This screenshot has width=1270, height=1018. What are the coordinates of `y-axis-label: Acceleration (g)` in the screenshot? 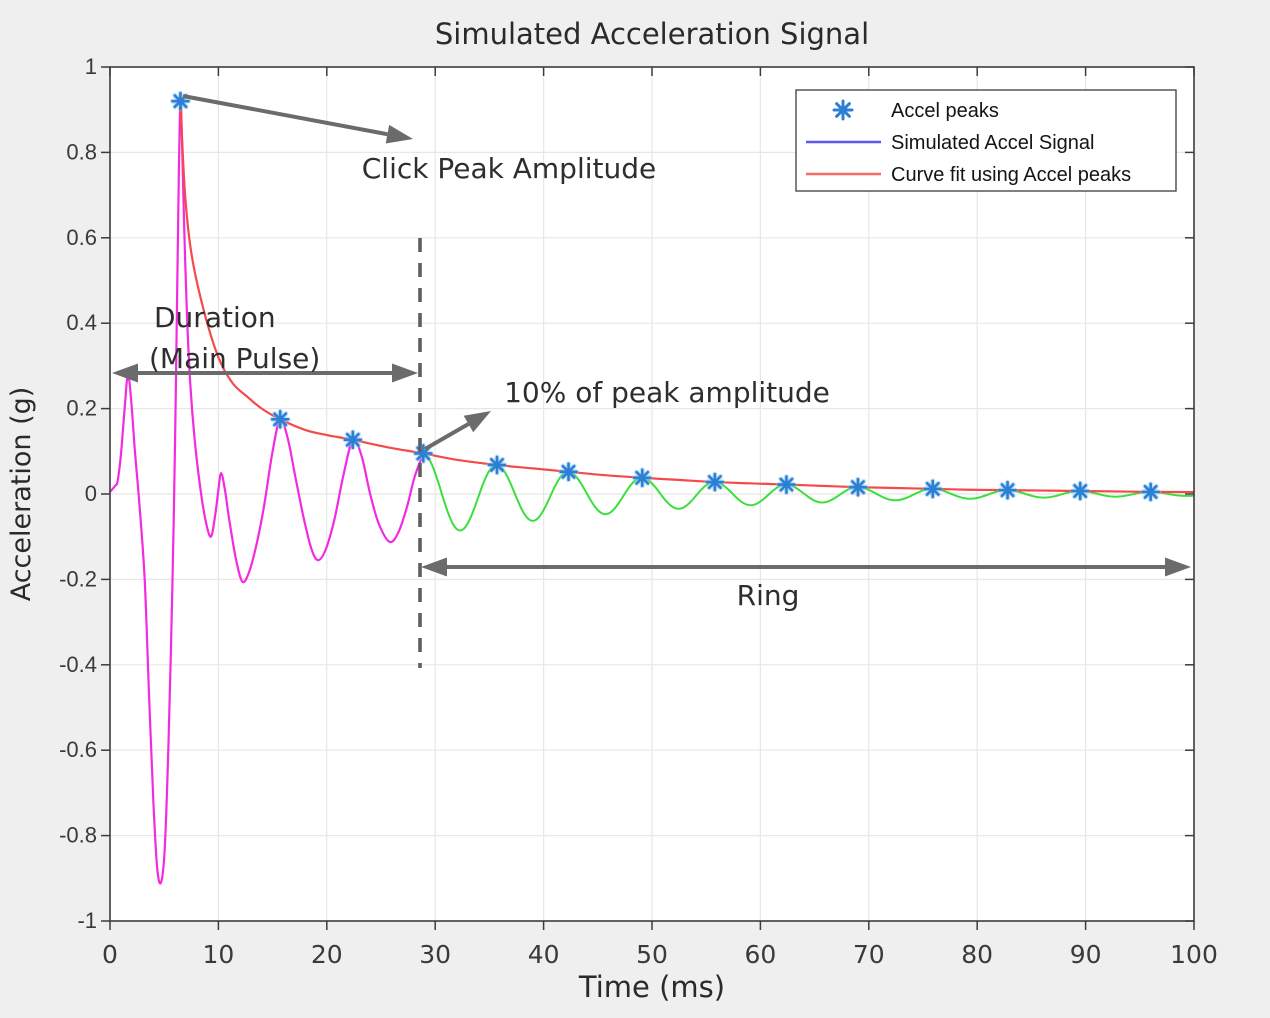 It's located at (21, 494).